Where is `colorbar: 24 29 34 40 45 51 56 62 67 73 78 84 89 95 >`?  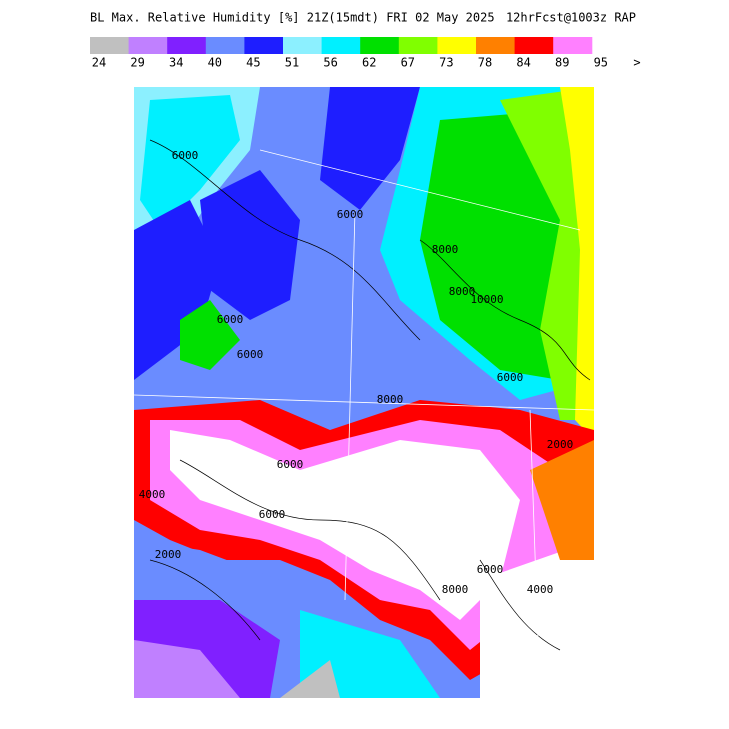
colorbar: 24 29 34 40 45 51 56 62 67 73 78 84 89 95 > is located at coordinates (365, 53).